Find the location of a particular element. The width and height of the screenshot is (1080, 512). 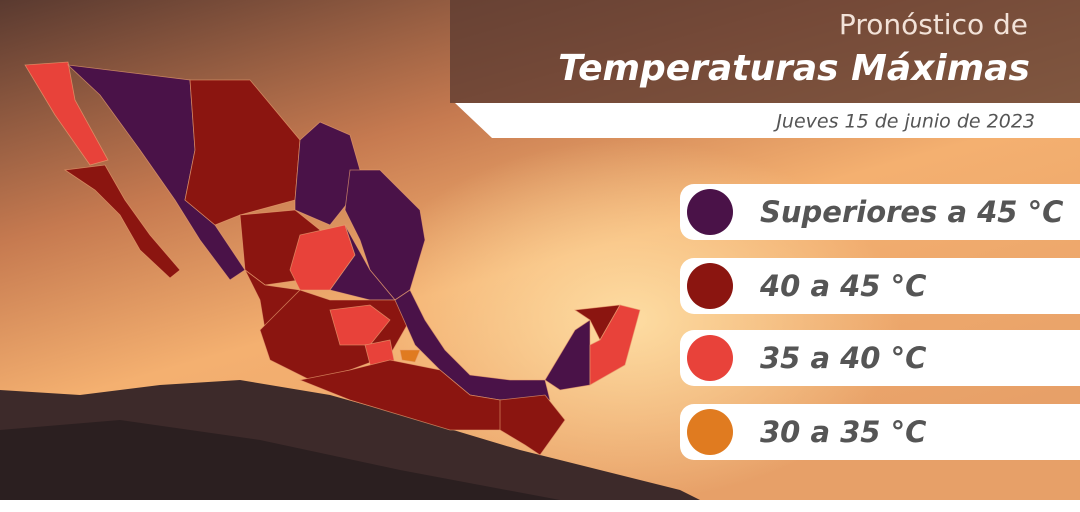

legend-label: 35 a 40 °C is located at coordinates (843, 358).